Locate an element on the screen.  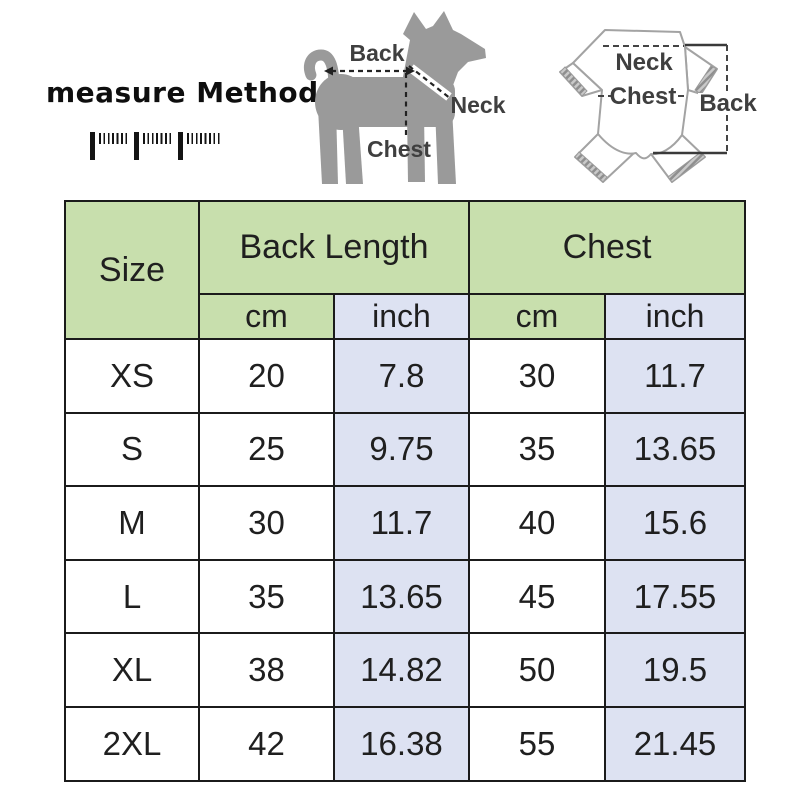
cell-back-inch: 11.7 is located at coordinates (401, 523).